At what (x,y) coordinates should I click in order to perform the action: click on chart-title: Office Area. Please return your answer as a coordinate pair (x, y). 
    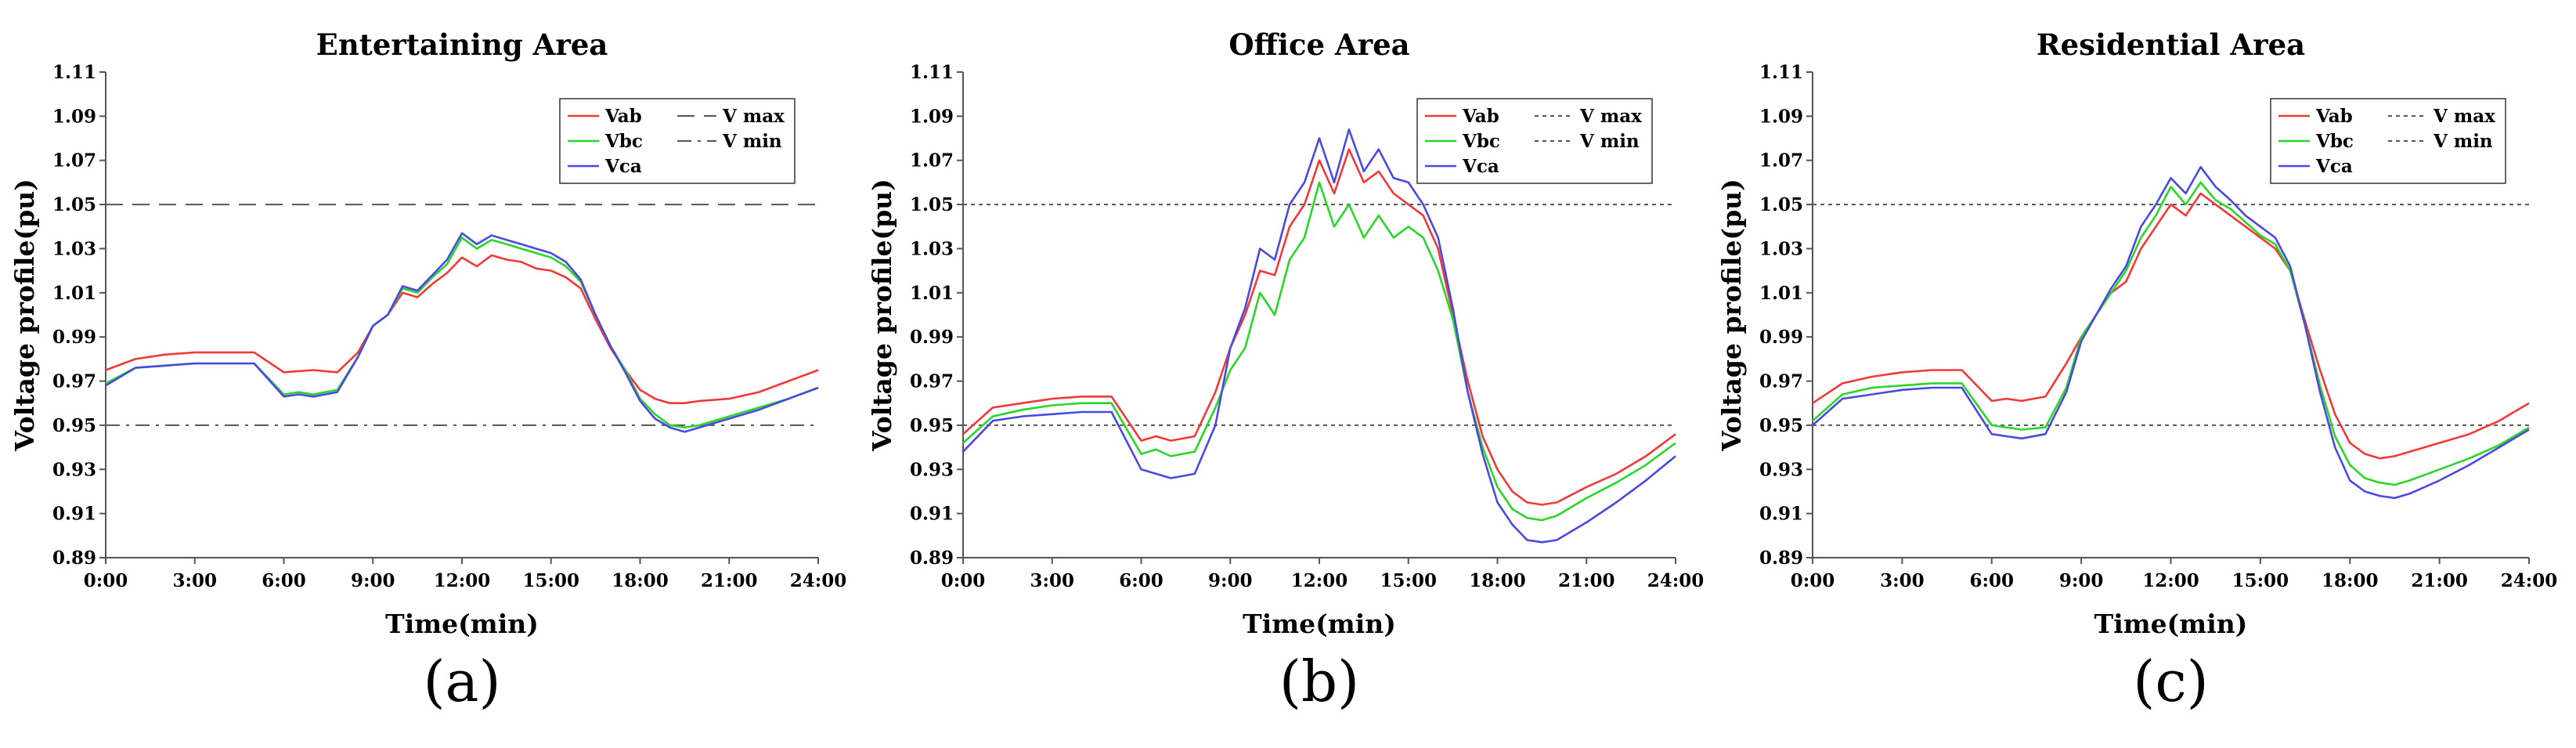
    Looking at the image, I should click on (1318, 45).